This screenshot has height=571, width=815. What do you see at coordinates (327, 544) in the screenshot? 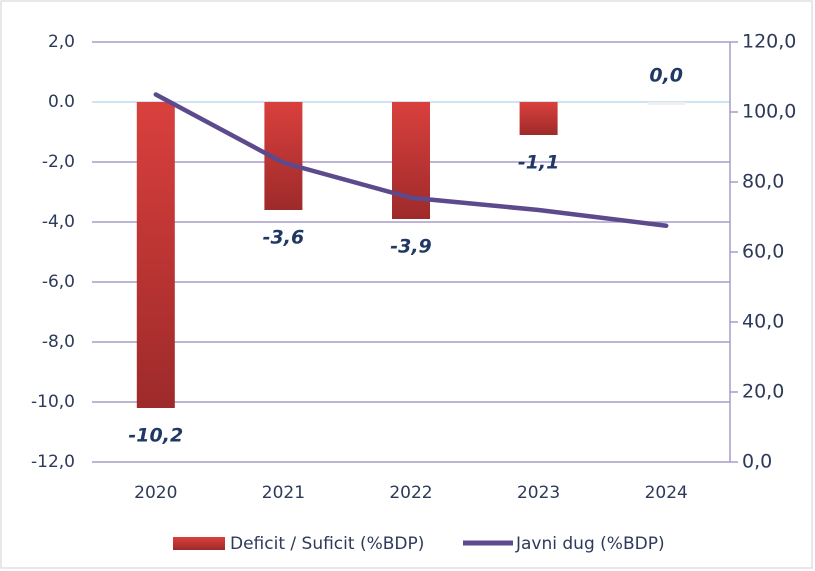
I see `legend-label: Deficit / Suficit (%BDP)` at bounding box center [327, 544].